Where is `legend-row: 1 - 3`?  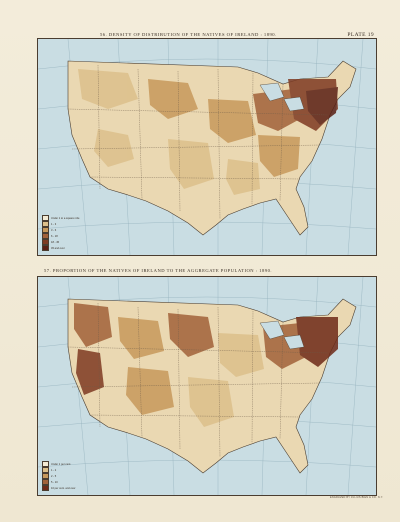
legend-row: 1 - 3 is located at coordinates (68, 224).